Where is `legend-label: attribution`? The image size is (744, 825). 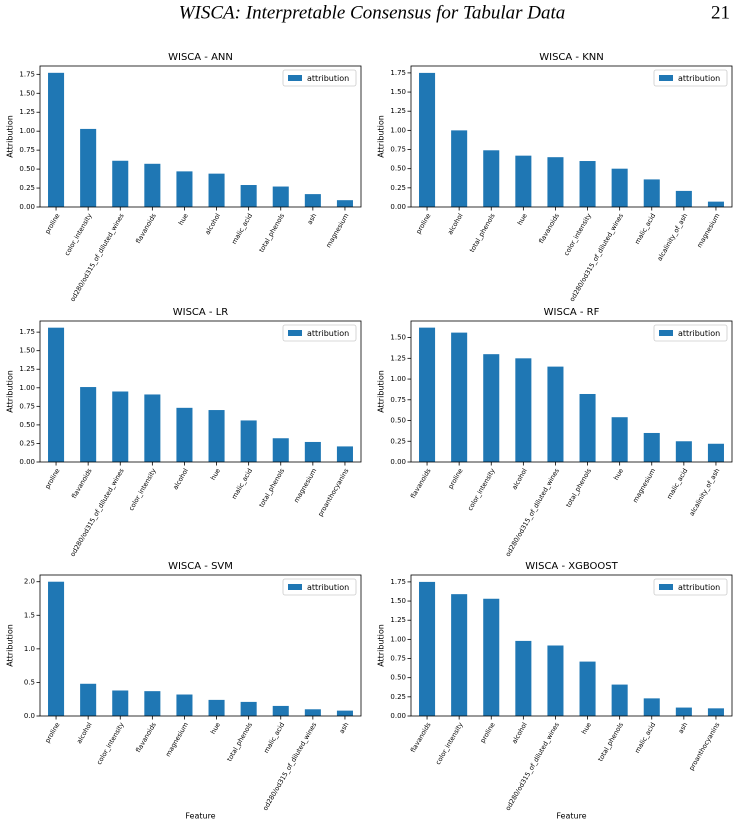
legend-label: attribution is located at coordinates (699, 587).